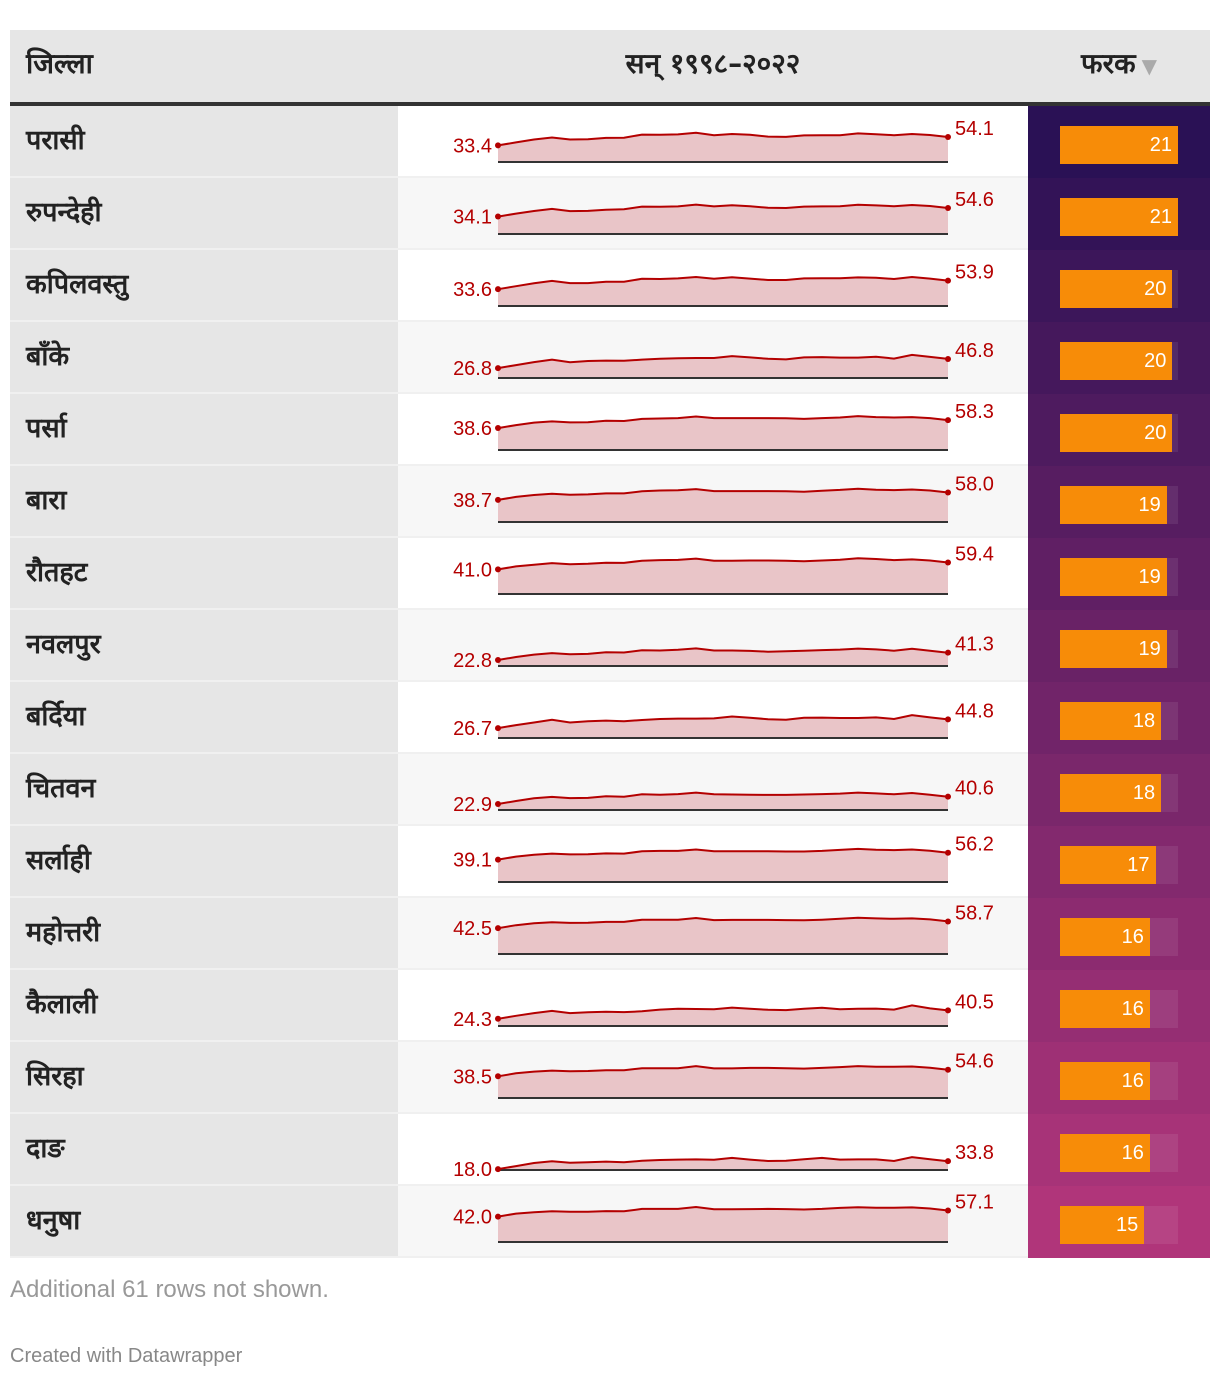 The width and height of the screenshot is (1220, 1382). Describe the element at coordinates (472, 861) in the screenshot. I see `sparkline-start-value: 39.1` at that location.